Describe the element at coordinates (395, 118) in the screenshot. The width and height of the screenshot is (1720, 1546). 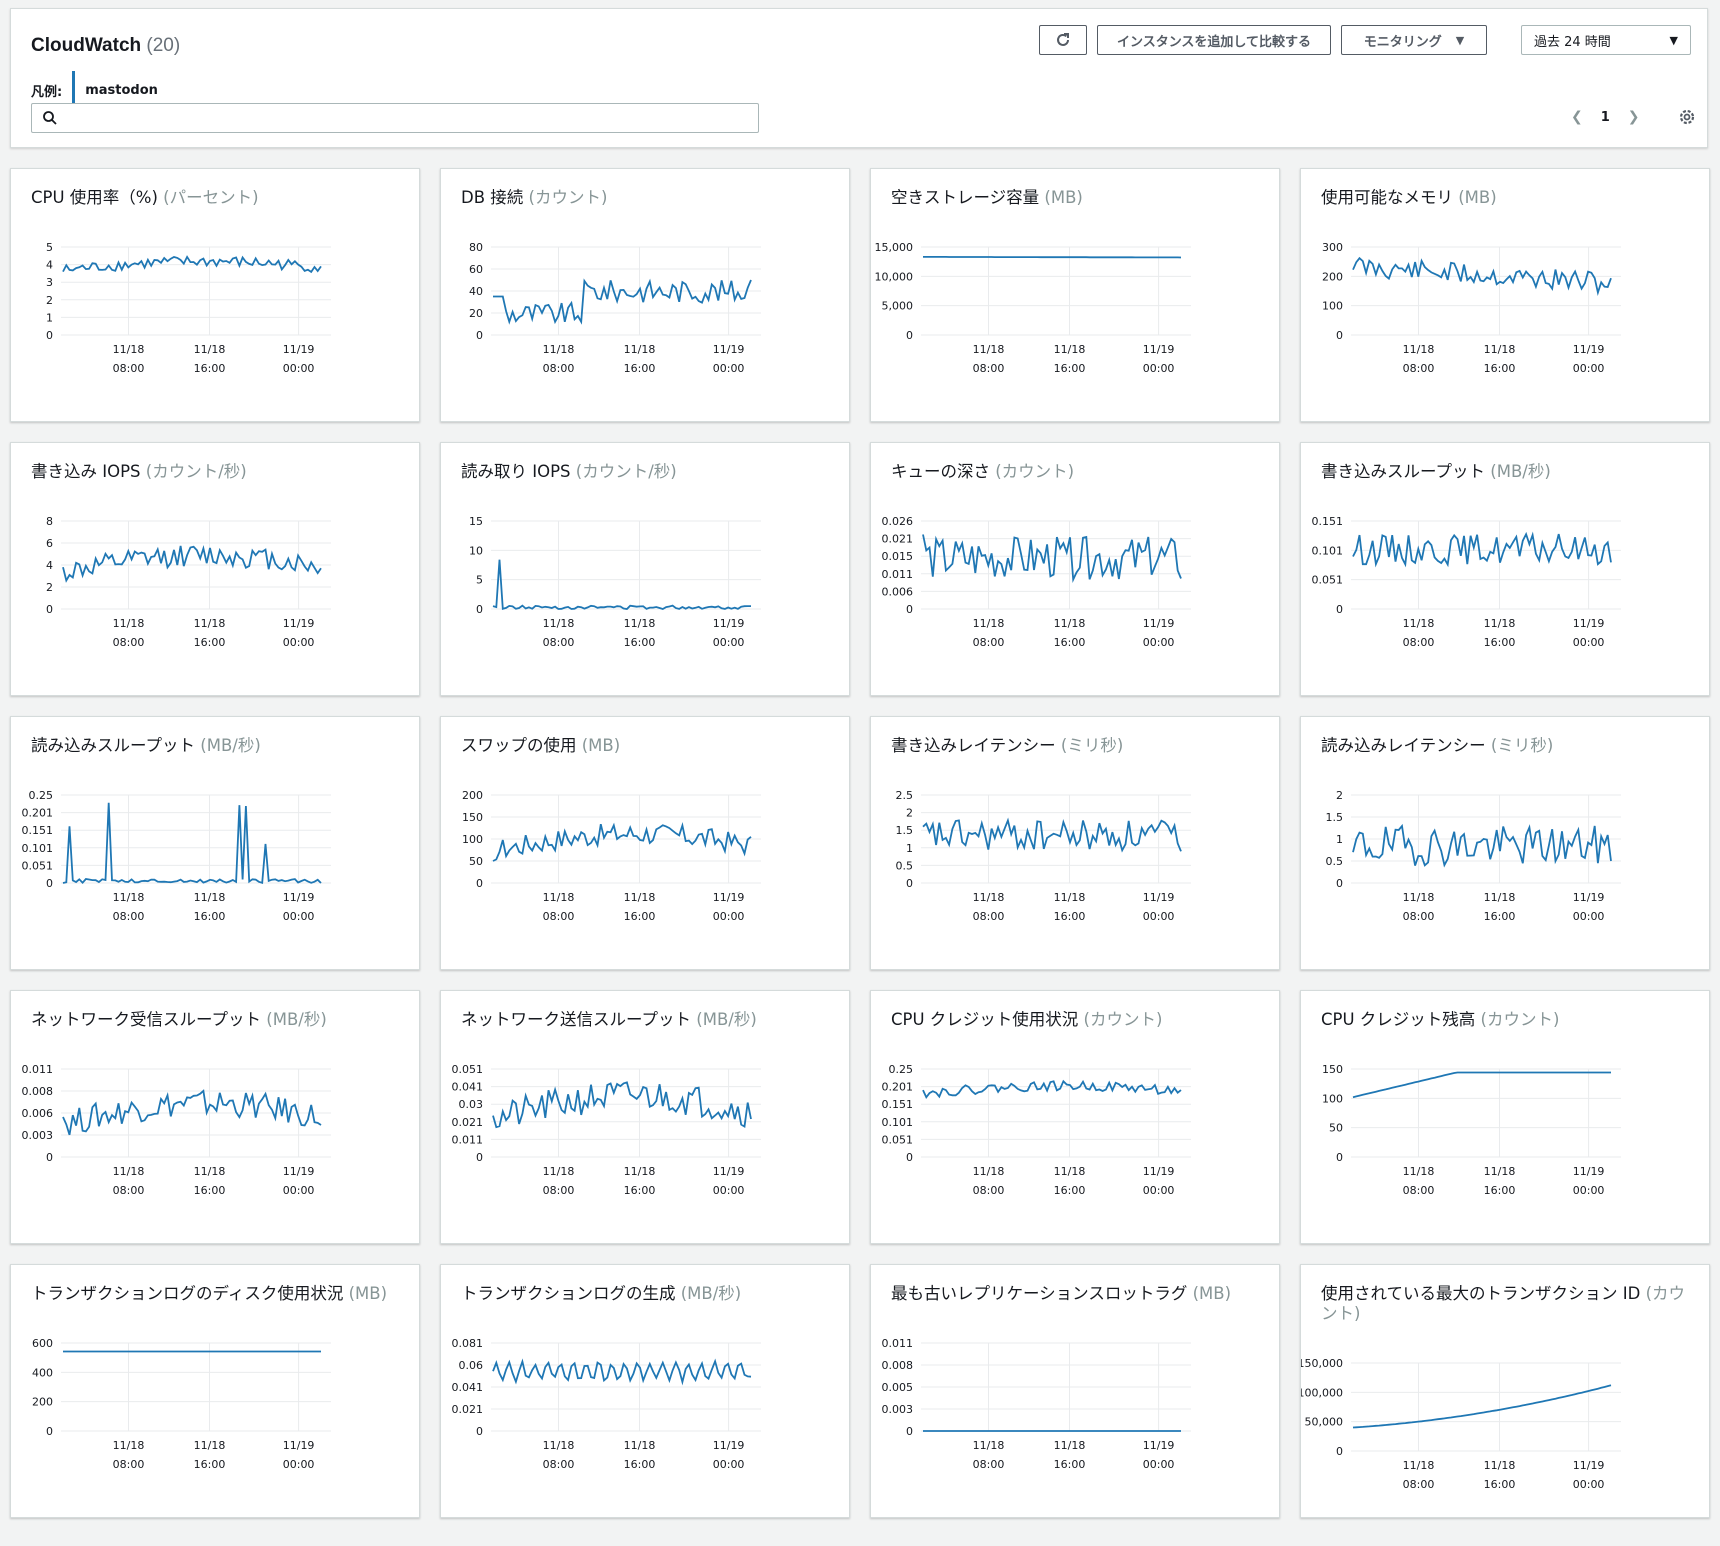
I see `search-input` at that location.